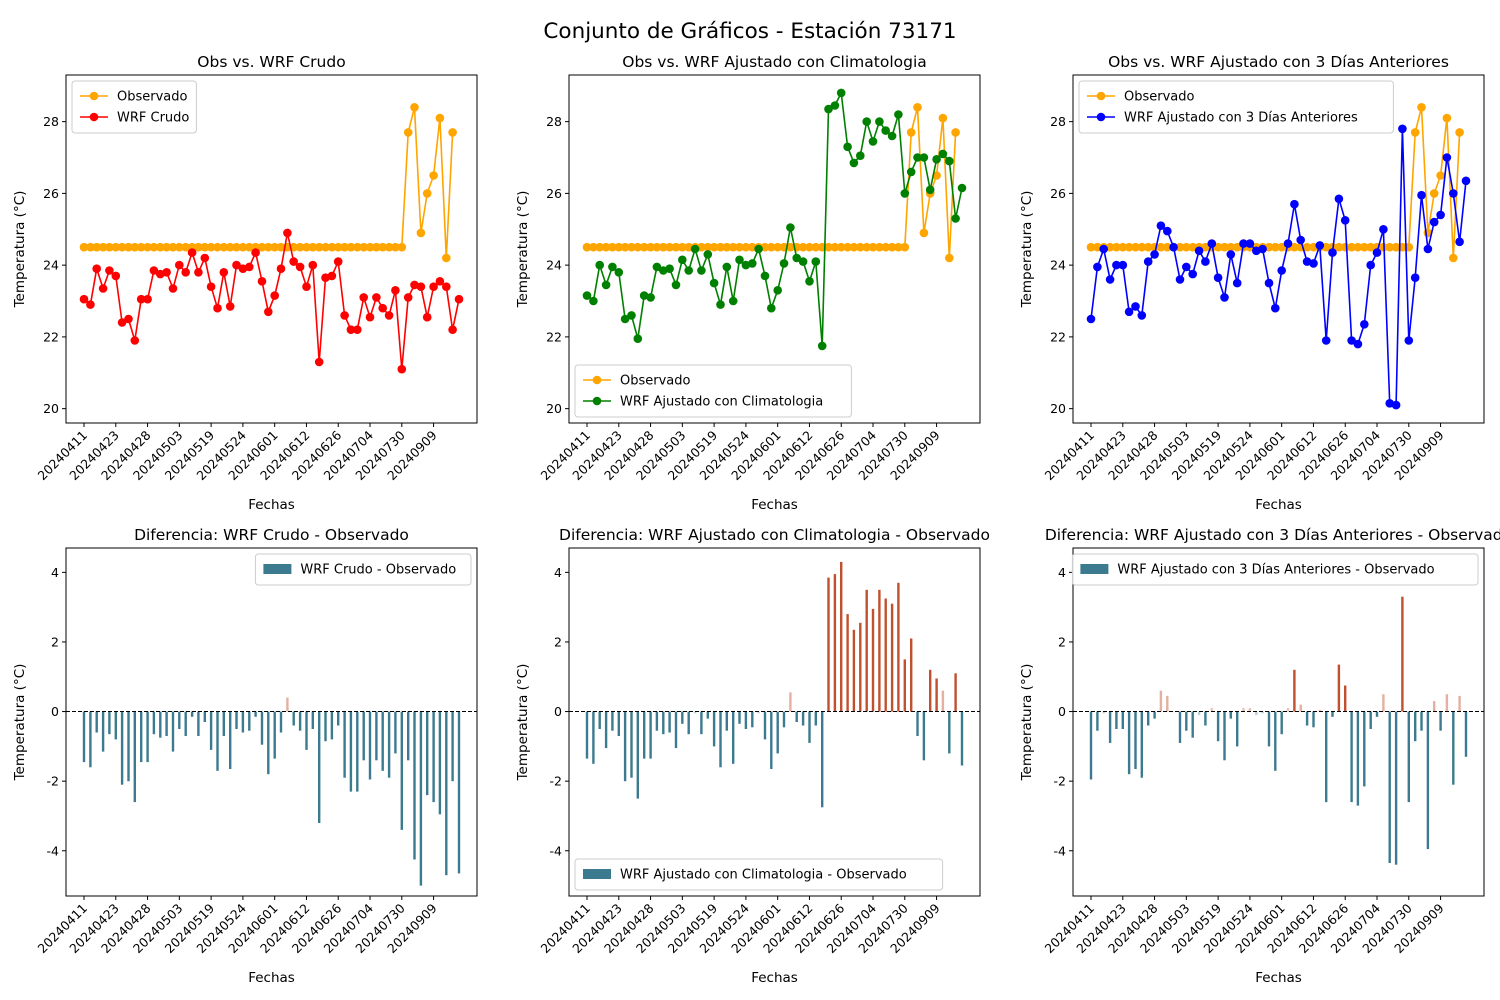 The image size is (1500, 1000). I want to click on legend-box, so click(134, 107).